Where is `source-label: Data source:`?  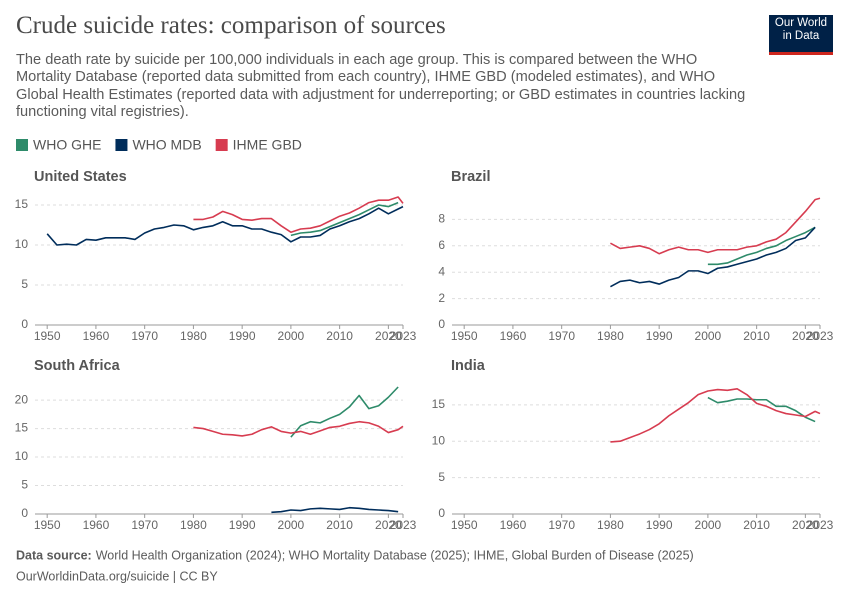
source-label: Data source: is located at coordinates (54, 555).